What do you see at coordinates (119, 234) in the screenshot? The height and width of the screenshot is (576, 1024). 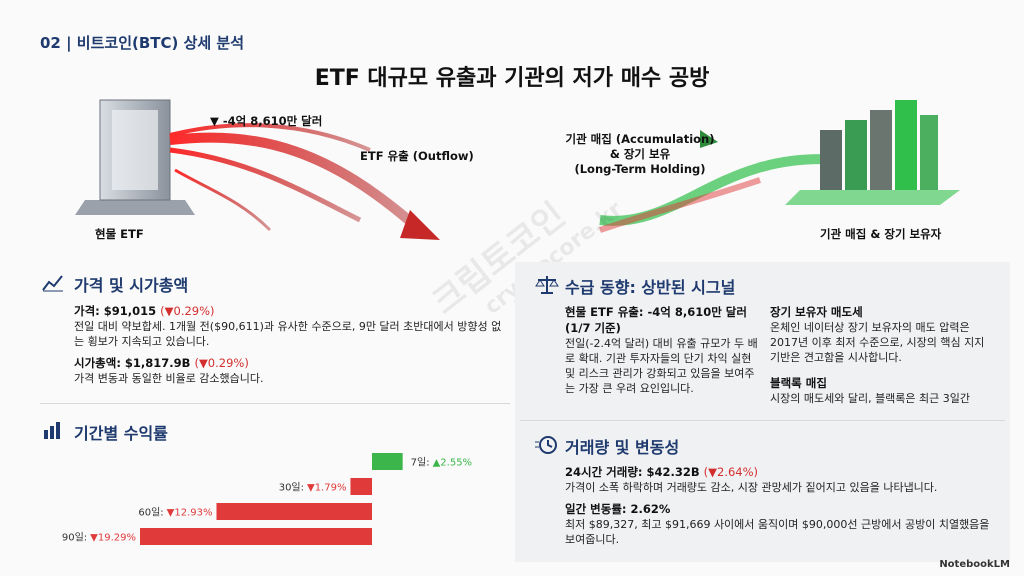 I see `etf-label: 현물 ETF` at bounding box center [119, 234].